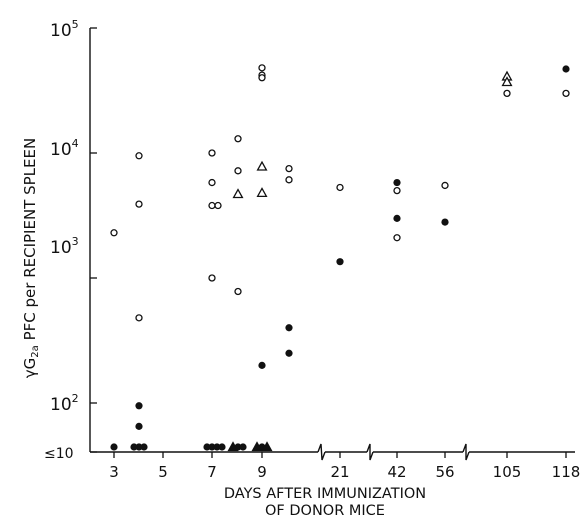  What do you see at coordinates (507, 472) in the screenshot?
I see `x-tick-label-105: 105` at bounding box center [507, 472].